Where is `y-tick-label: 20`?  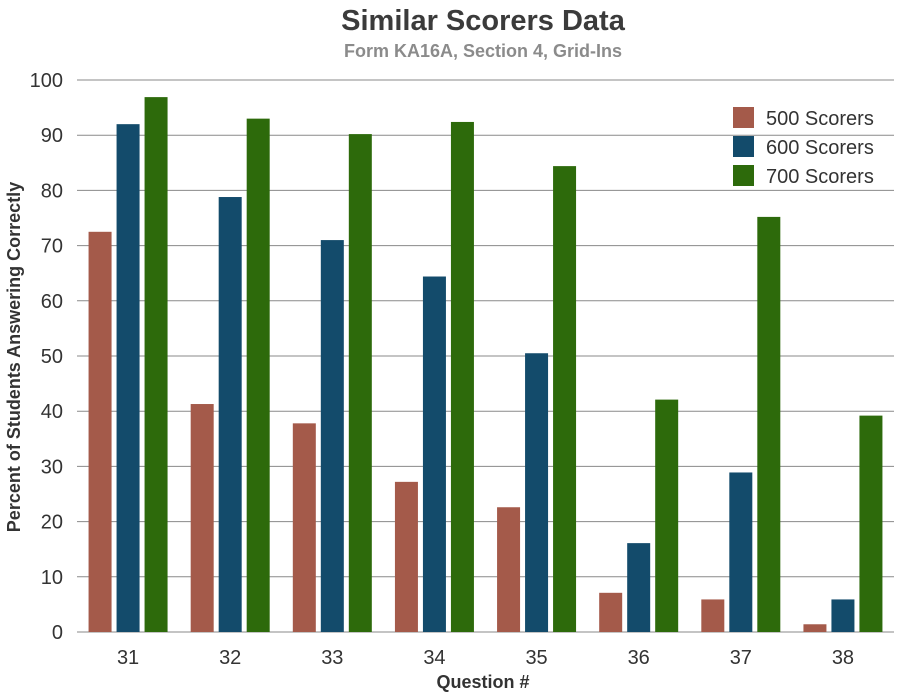 y-tick-label: 20 is located at coordinates (52, 523).